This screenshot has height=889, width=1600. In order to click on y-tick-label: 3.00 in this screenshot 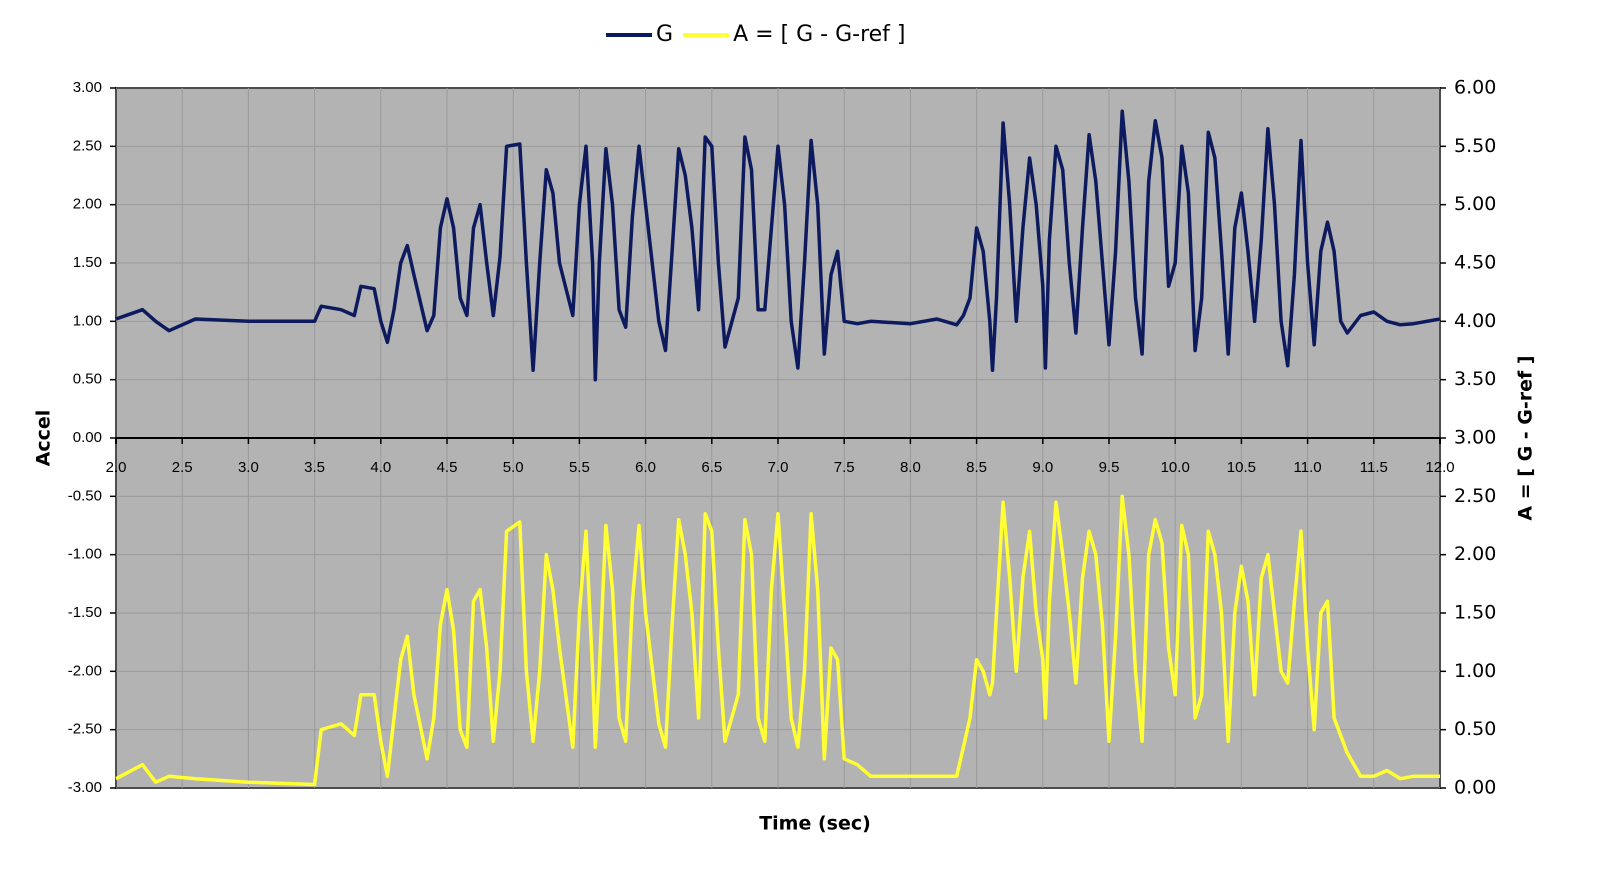, I will do `click(87, 87)`.